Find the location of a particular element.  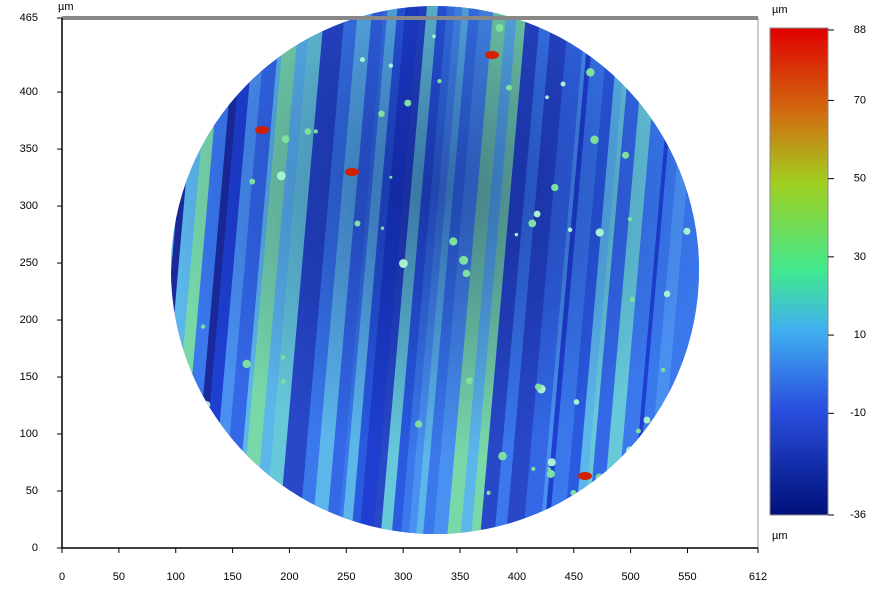

colorbar-tick-label: 50 is located at coordinates (860, 179).